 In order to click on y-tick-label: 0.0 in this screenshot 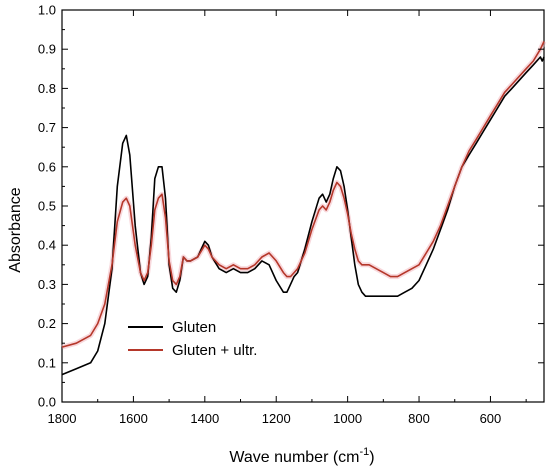, I will do `click(47, 402)`.